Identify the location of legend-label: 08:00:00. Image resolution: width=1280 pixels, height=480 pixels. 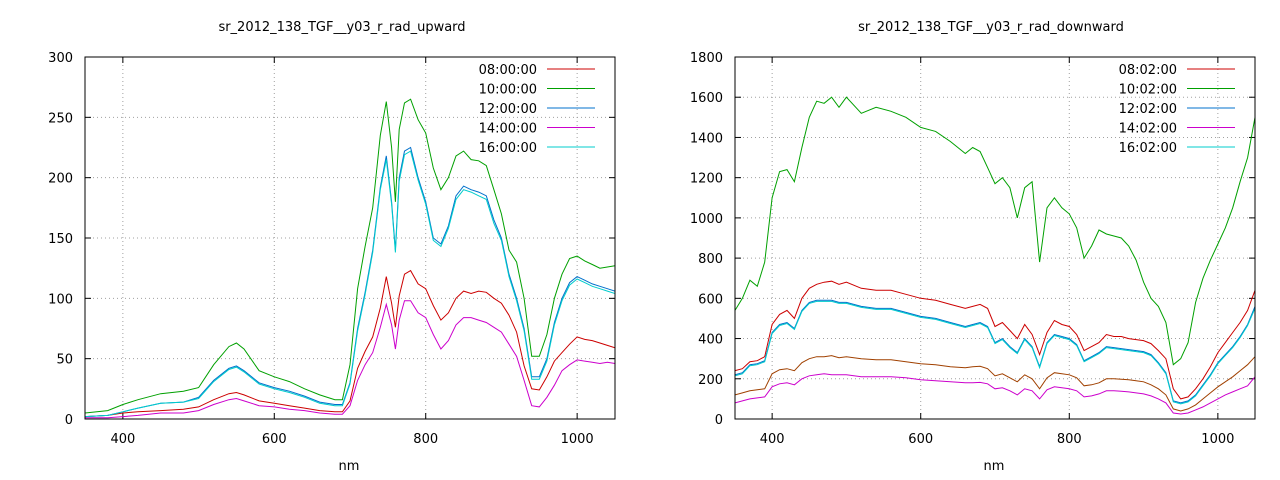
(508, 70).